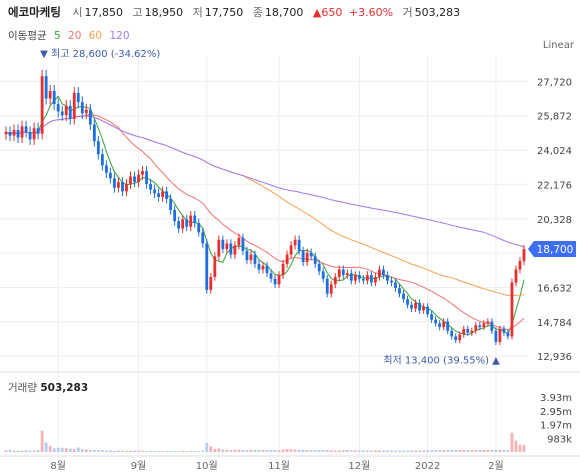 The image size is (580, 476). I want to click on open-value: 17,850, so click(104, 12).